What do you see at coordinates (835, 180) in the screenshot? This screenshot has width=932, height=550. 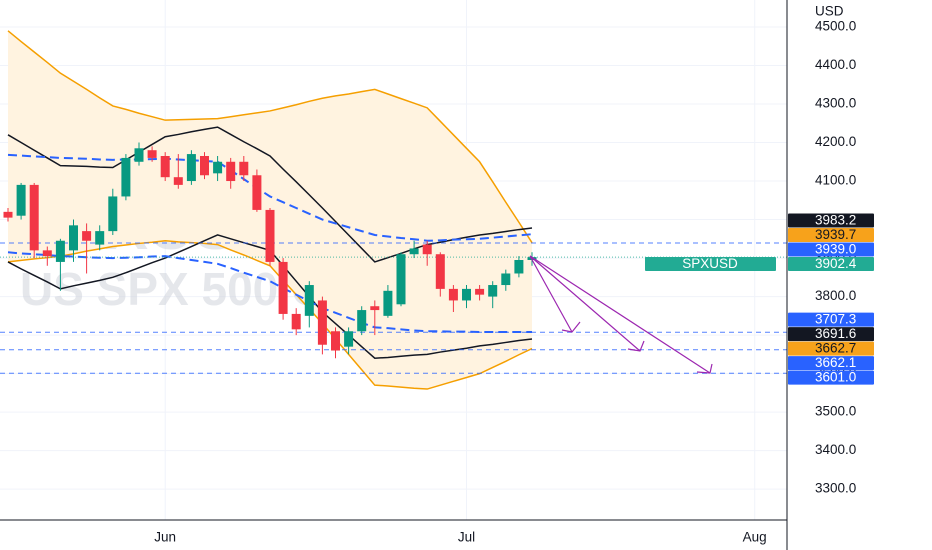 I see `y-tick-label: 4100.0` at bounding box center [835, 180].